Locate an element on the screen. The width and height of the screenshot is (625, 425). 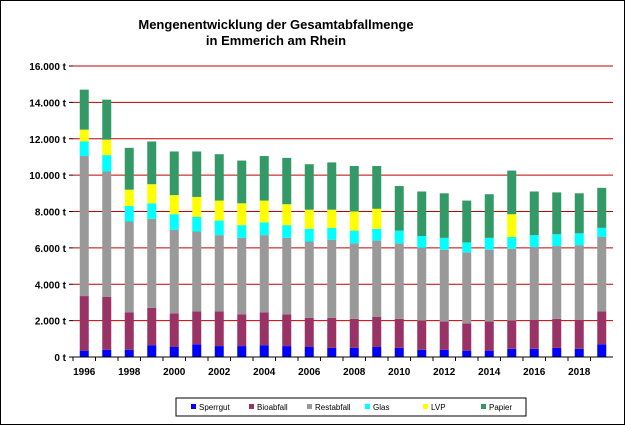
legend-label-restabfall: Restabfall is located at coordinates (333, 407).